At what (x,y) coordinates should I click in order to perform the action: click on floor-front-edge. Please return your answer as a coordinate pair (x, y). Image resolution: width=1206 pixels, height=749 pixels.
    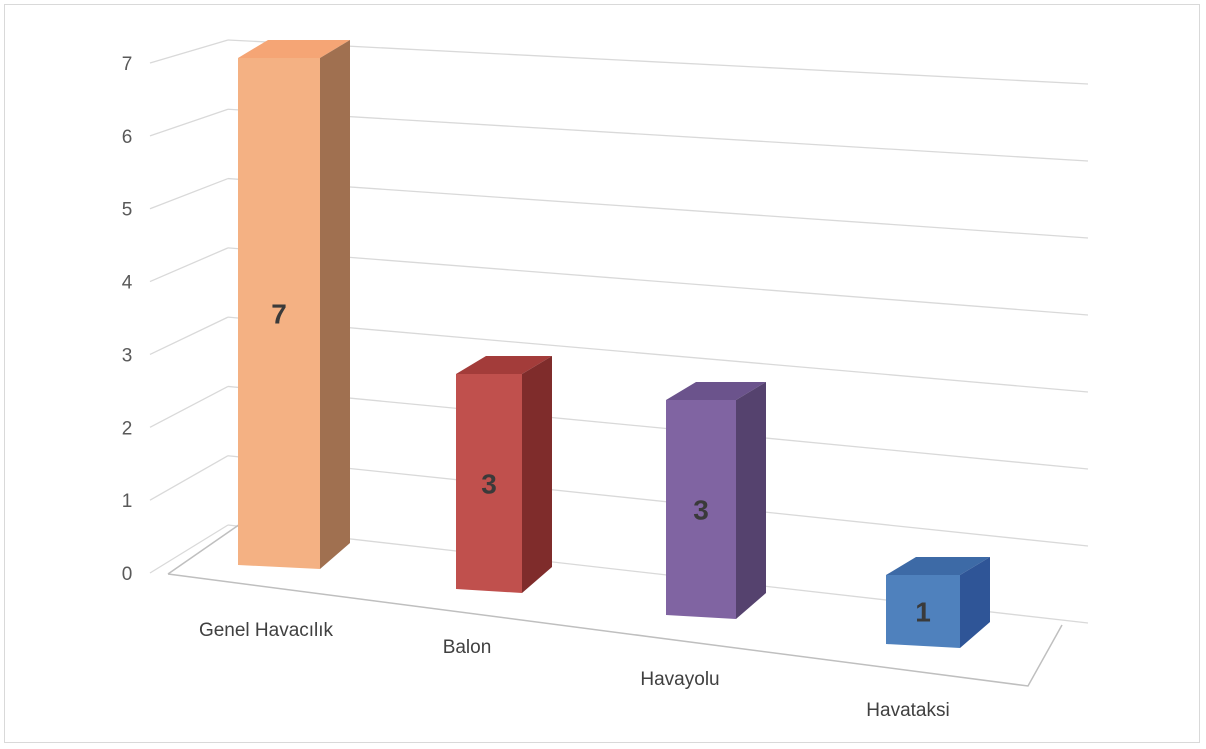
    Looking at the image, I should click on (615, 630).